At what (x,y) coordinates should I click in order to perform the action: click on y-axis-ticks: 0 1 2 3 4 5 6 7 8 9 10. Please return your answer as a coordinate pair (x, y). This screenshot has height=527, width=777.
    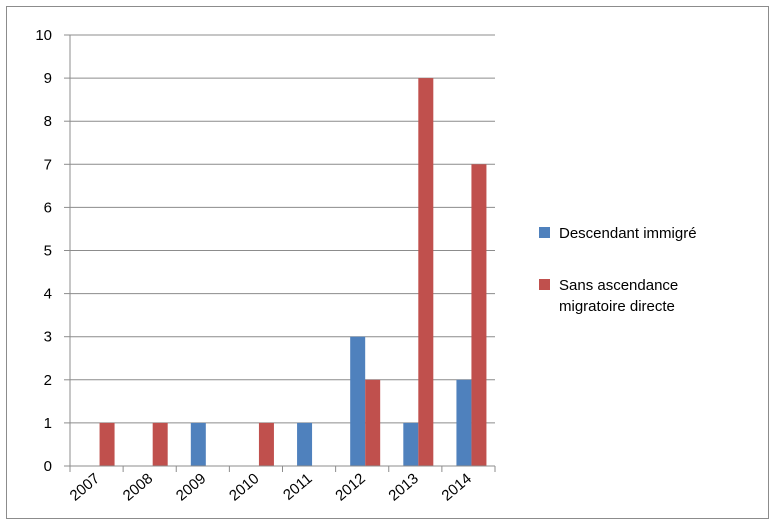
    Looking at the image, I should click on (43, 251).